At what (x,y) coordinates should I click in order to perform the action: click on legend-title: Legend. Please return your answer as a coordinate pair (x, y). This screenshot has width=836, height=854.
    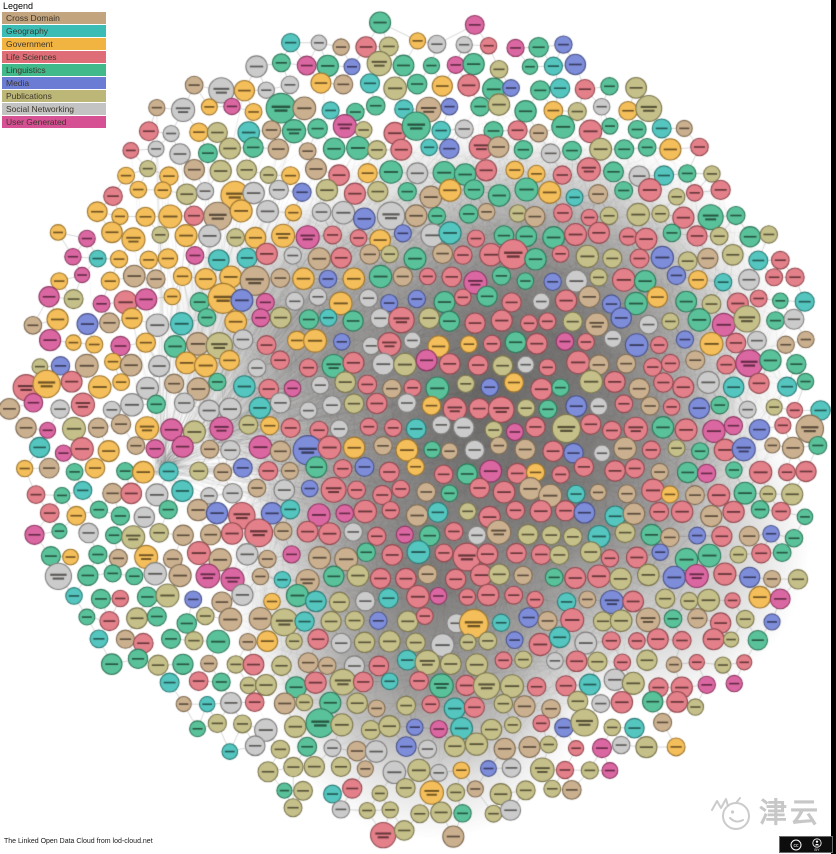
    Looking at the image, I should click on (18, 6).